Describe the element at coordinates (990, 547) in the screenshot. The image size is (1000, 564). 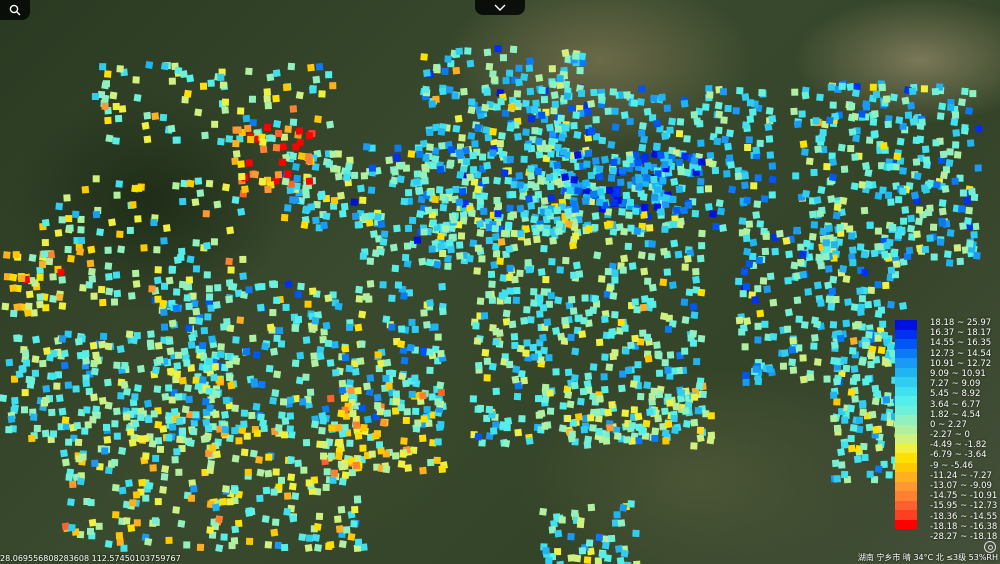
I see `compass-icon` at that location.